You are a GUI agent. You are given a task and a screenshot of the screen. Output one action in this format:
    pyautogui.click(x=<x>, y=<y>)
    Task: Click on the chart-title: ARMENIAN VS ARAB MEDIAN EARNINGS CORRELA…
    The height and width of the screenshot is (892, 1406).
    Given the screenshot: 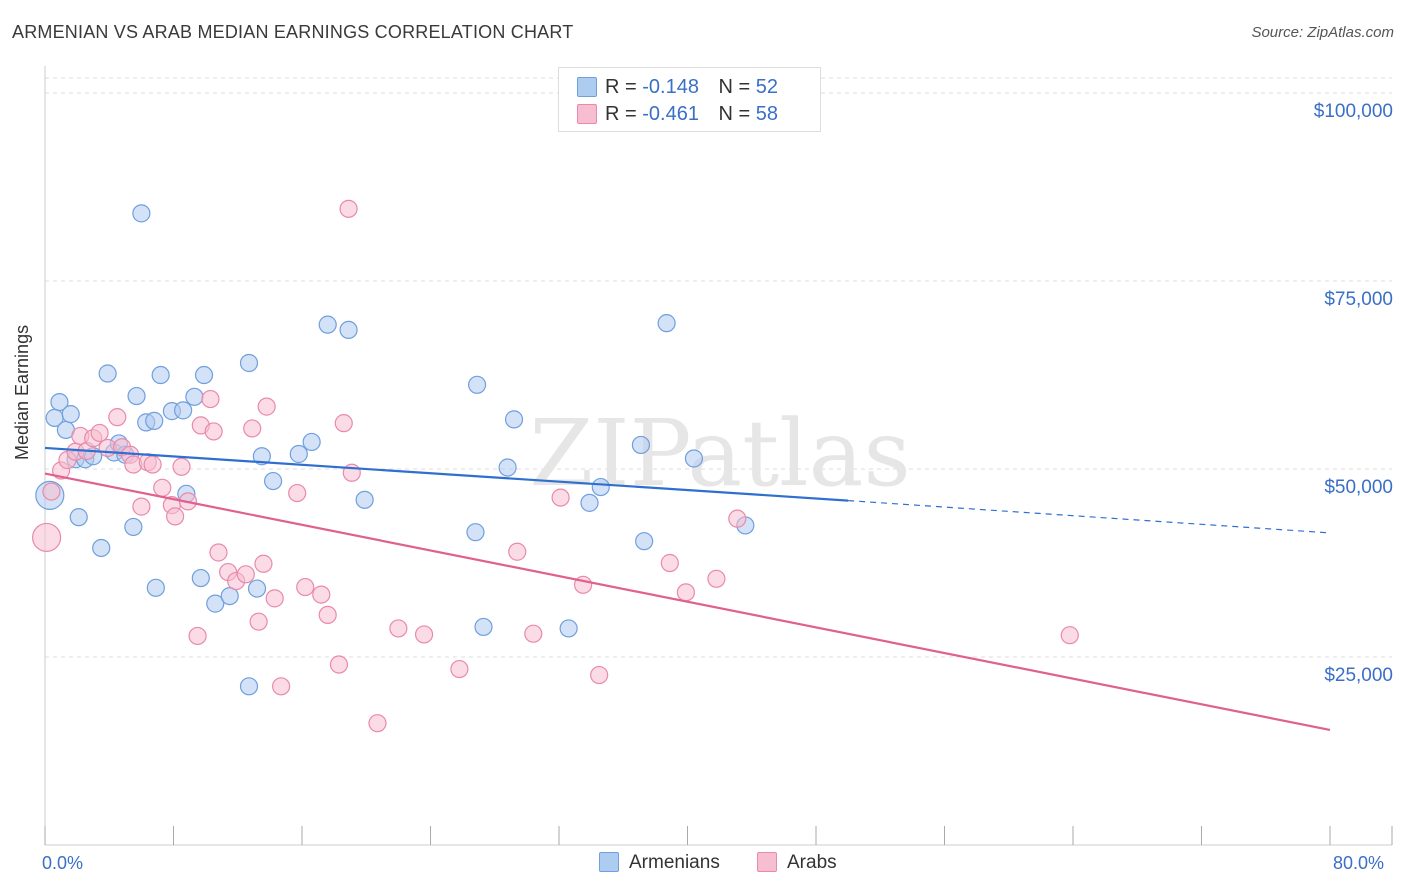 What is the action you would take?
    pyautogui.click(x=293, y=32)
    